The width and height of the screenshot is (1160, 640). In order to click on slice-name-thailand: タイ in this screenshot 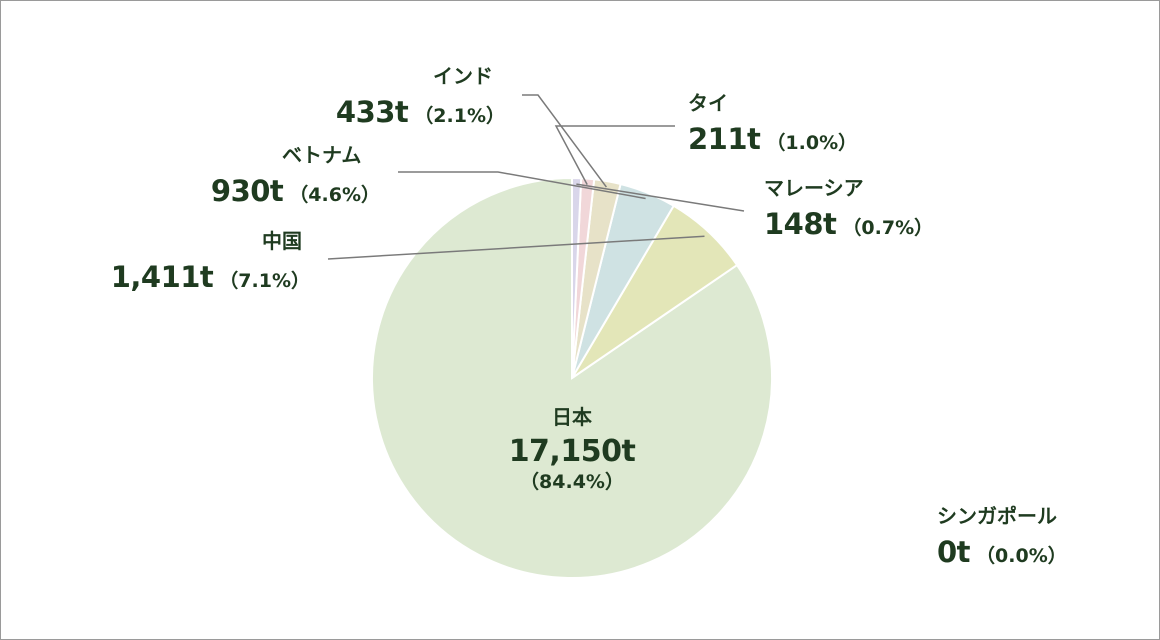, I will do `click(708, 103)`.